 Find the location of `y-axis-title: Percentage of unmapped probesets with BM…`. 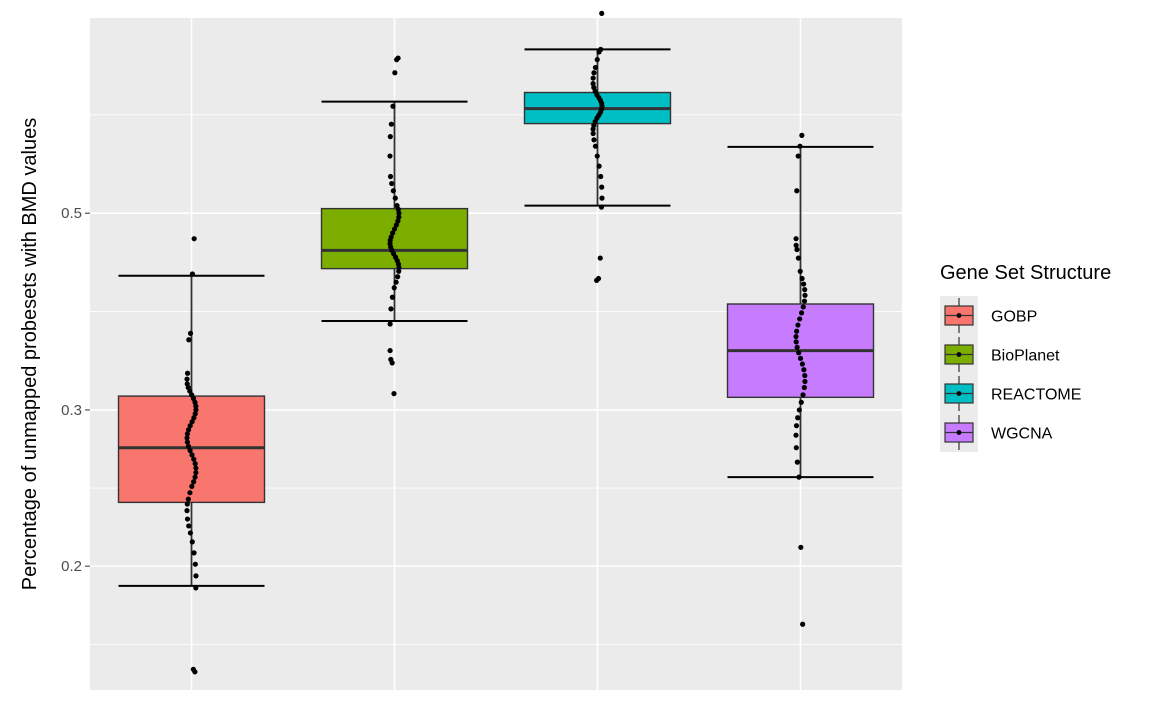

y-axis-title: Percentage of unmapped probesets with BM… is located at coordinates (30, 354).